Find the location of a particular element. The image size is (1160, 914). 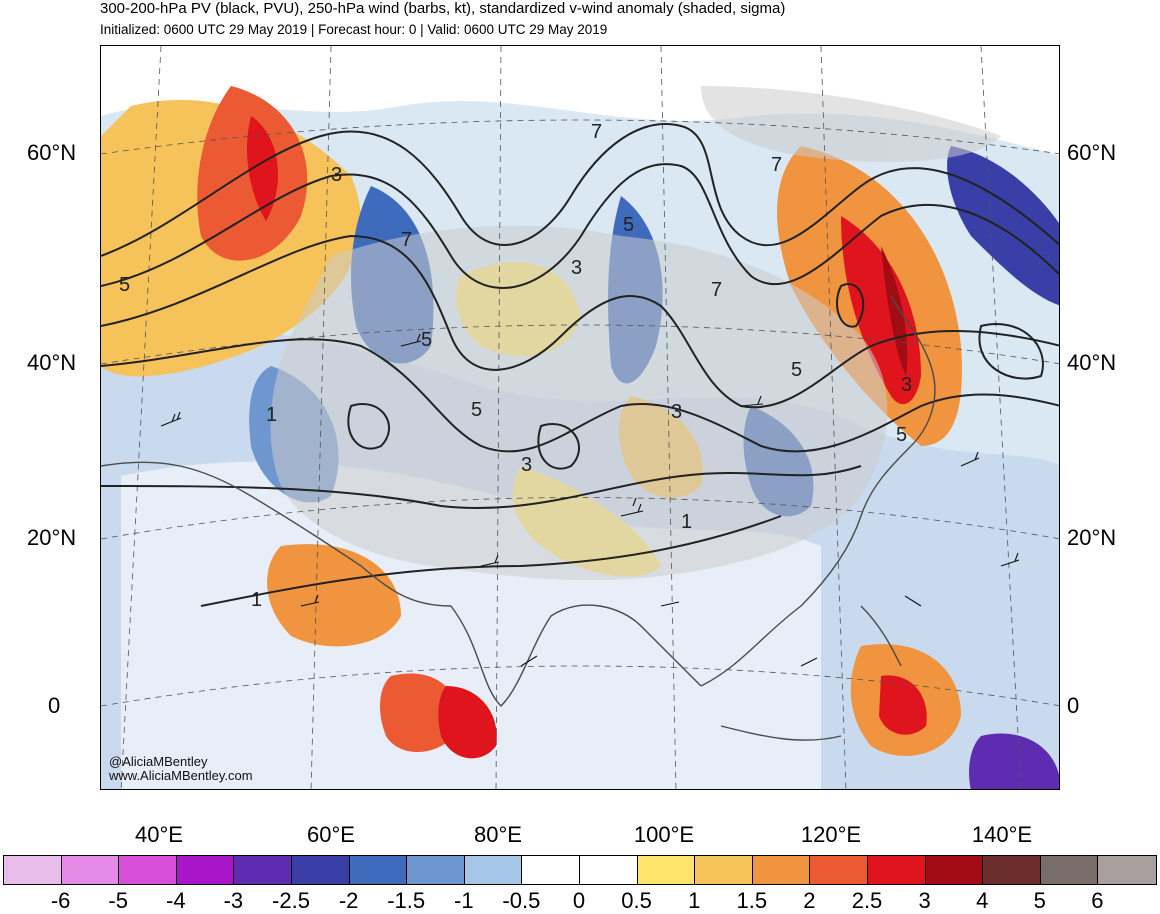

lon-label: 60°E is located at coordinates (331, 834).